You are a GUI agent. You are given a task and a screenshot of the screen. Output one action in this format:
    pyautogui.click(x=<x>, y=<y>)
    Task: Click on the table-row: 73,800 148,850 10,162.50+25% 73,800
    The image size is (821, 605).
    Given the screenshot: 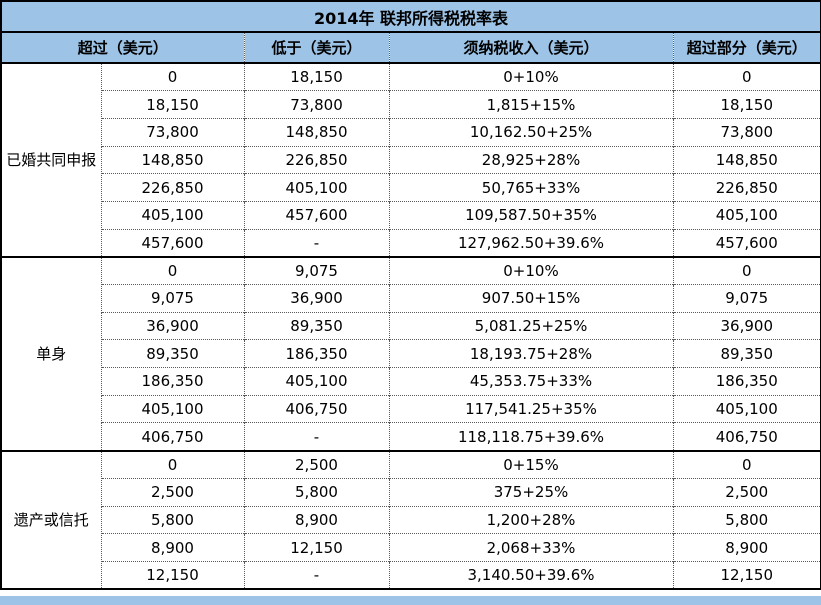 What is the action you would take?
    pyautogui.click(x=411, y=132)
    